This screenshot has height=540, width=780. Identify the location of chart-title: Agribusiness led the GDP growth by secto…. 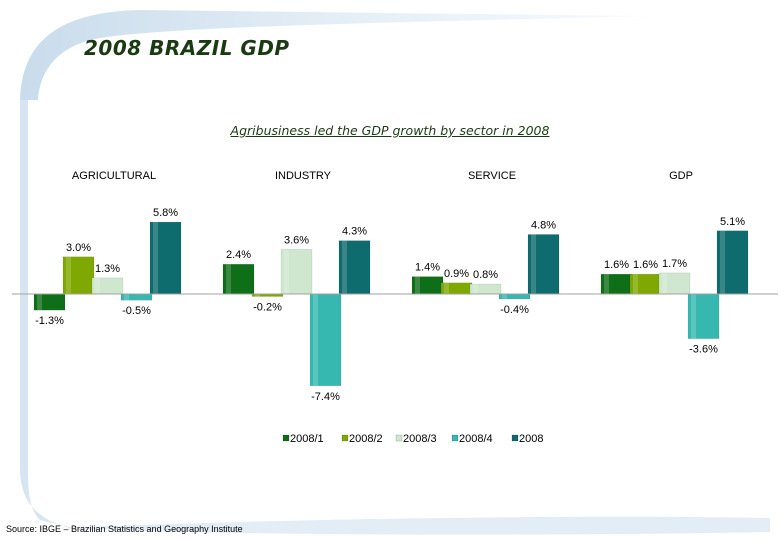
(390, 130).